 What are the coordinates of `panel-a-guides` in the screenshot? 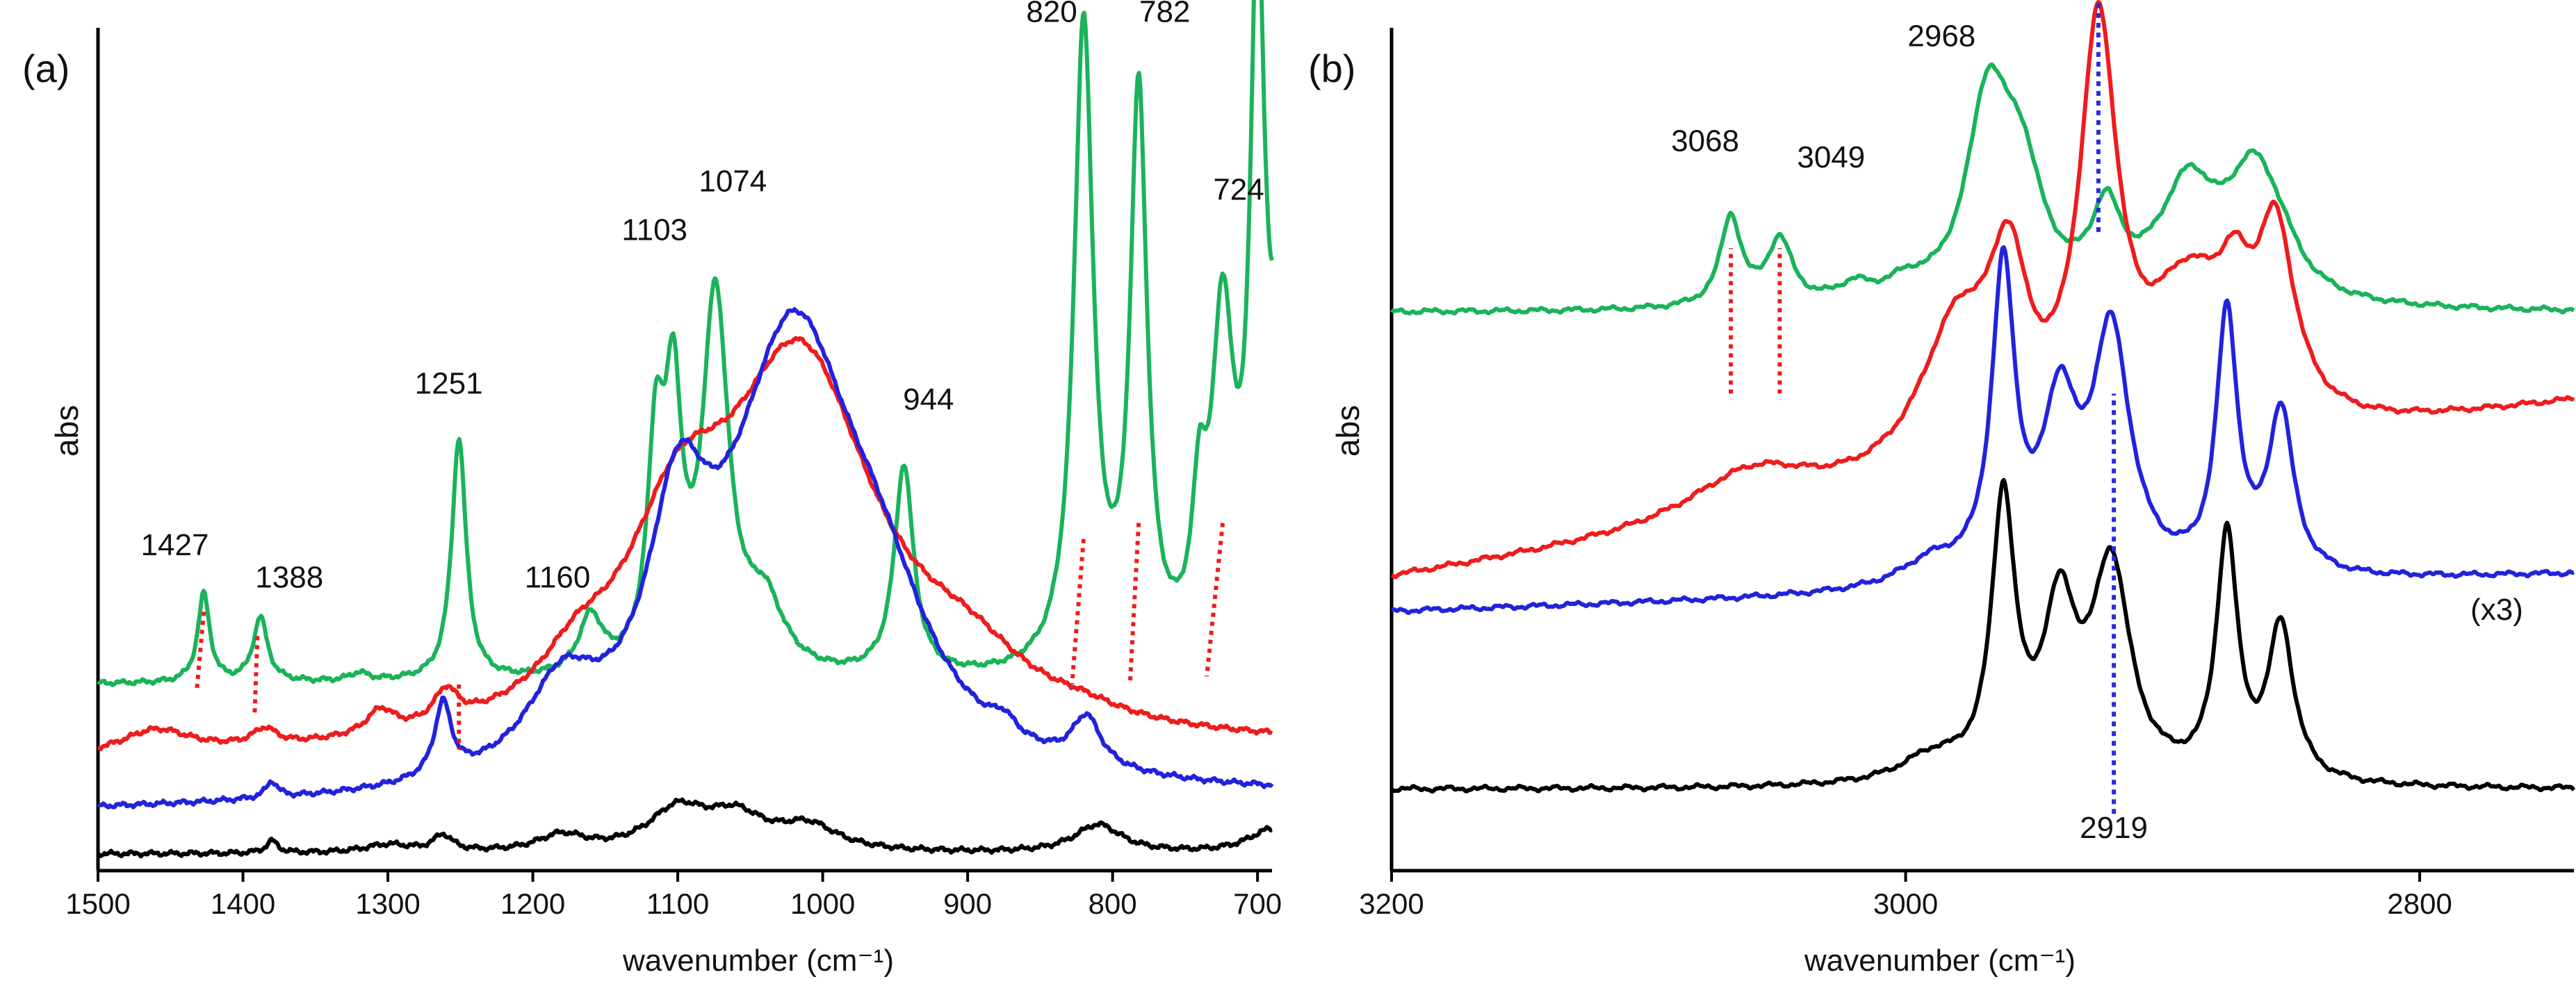 It's located at (709, 636).